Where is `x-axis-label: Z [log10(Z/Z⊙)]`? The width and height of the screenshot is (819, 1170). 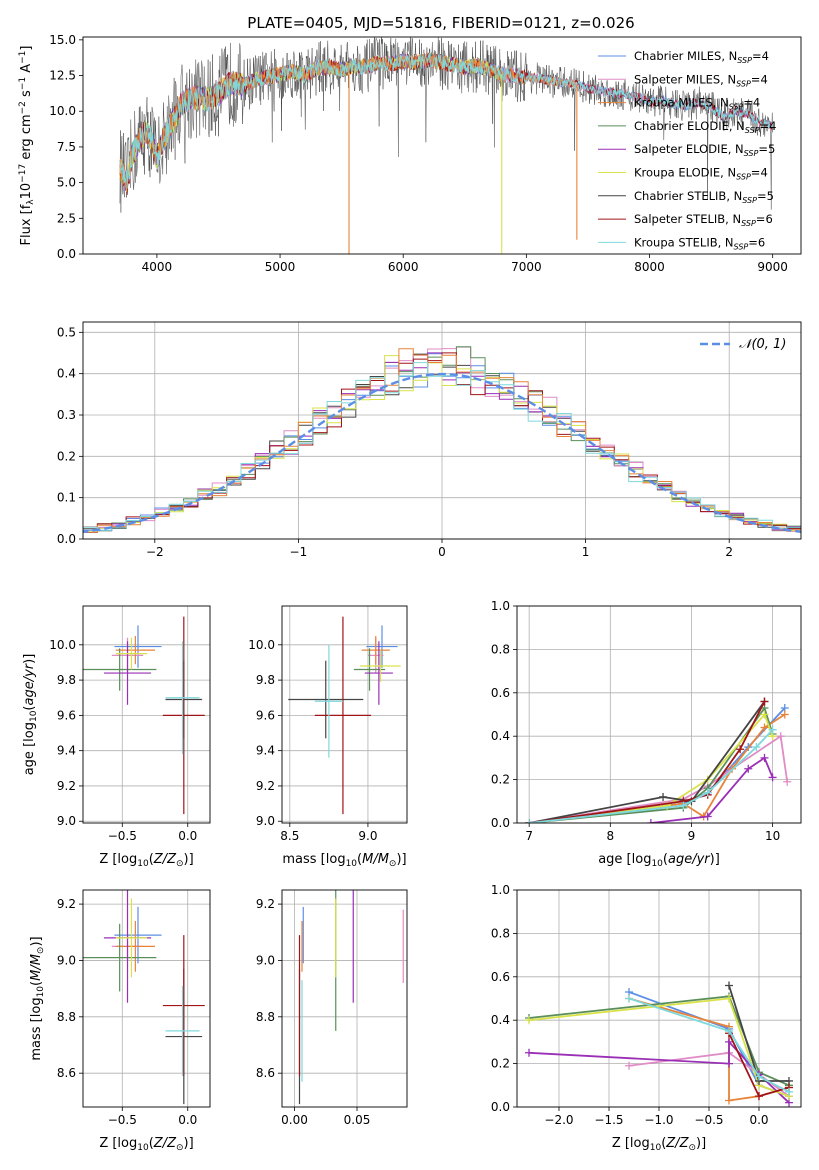 x-axis-label: Z [log10(Z/Z⊙)] is located at coordinates (659, 1144).